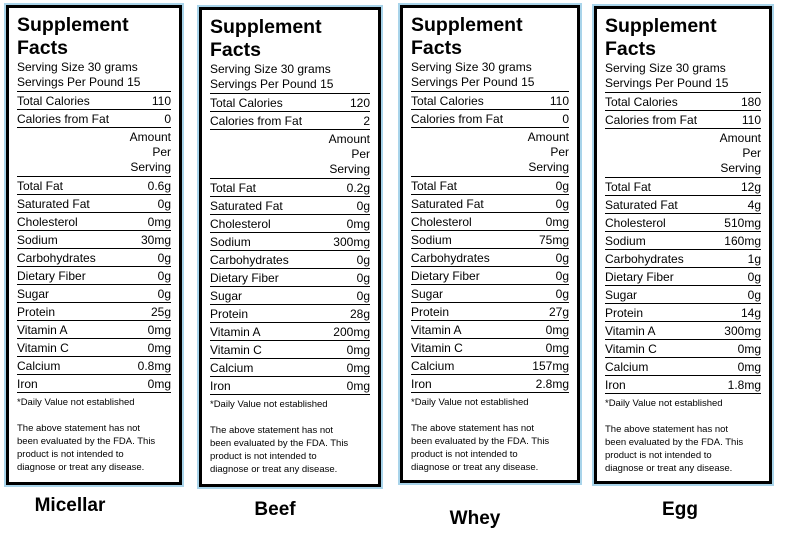 The width and height of the screenshot is (785, 544). What do you see at coordinates (290, 314) in the screenshot?
I see `nutrient-row-protein: Protein 28g` at bounding box center [290, 314].